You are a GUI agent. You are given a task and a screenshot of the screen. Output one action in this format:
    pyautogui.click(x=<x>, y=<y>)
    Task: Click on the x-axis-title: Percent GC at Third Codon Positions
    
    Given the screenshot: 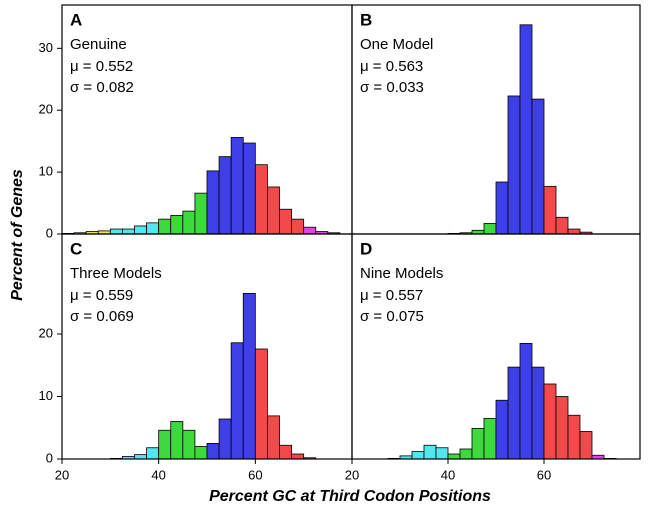 What is the action you would take?
    pyautogui.click(x=350, y=496)
    